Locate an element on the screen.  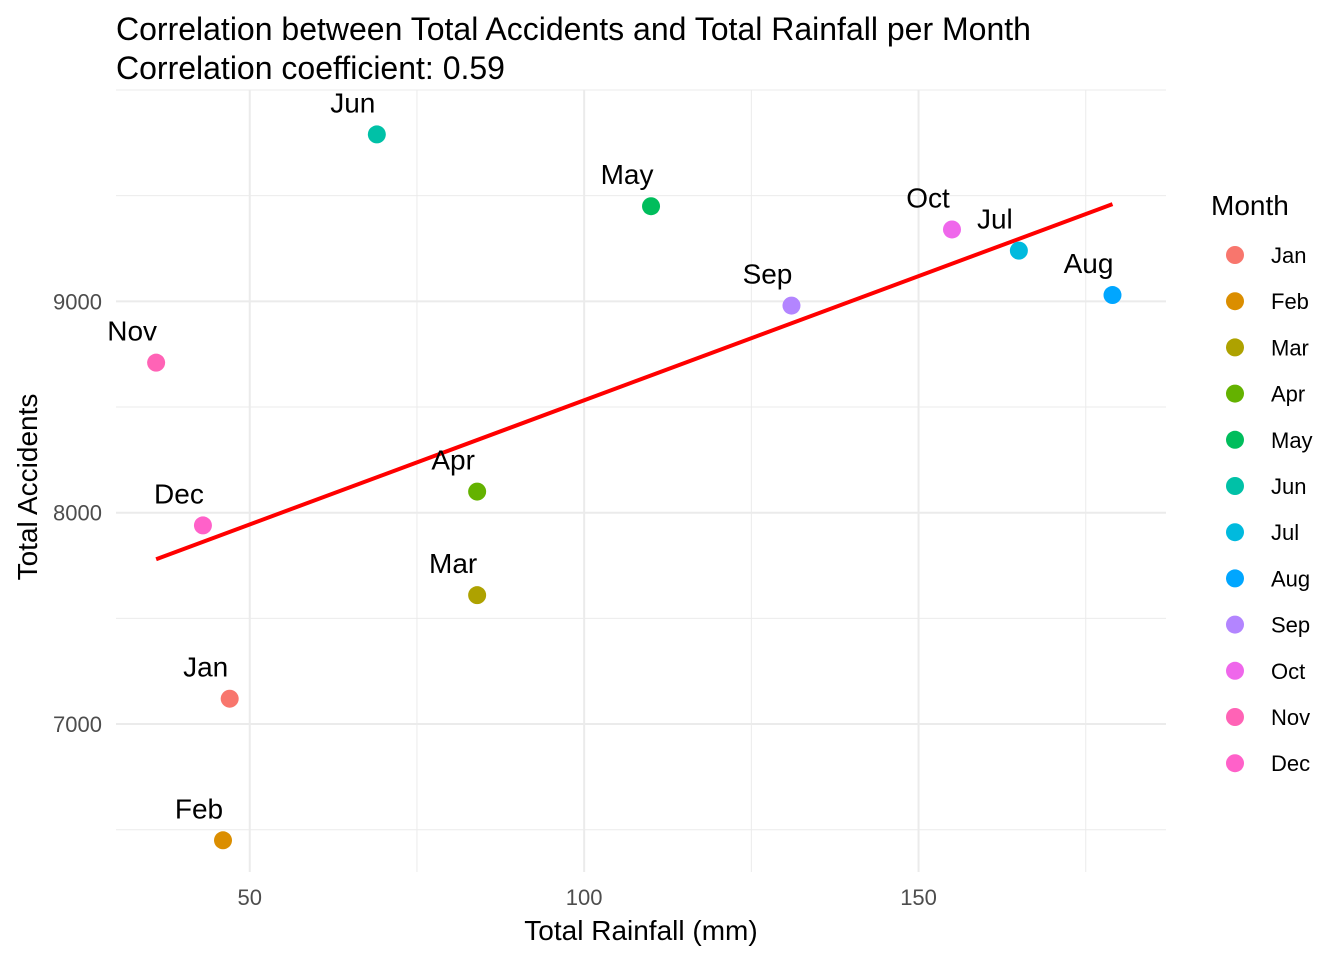
point-label-sep: Sep is located at coordinates (768, 274).